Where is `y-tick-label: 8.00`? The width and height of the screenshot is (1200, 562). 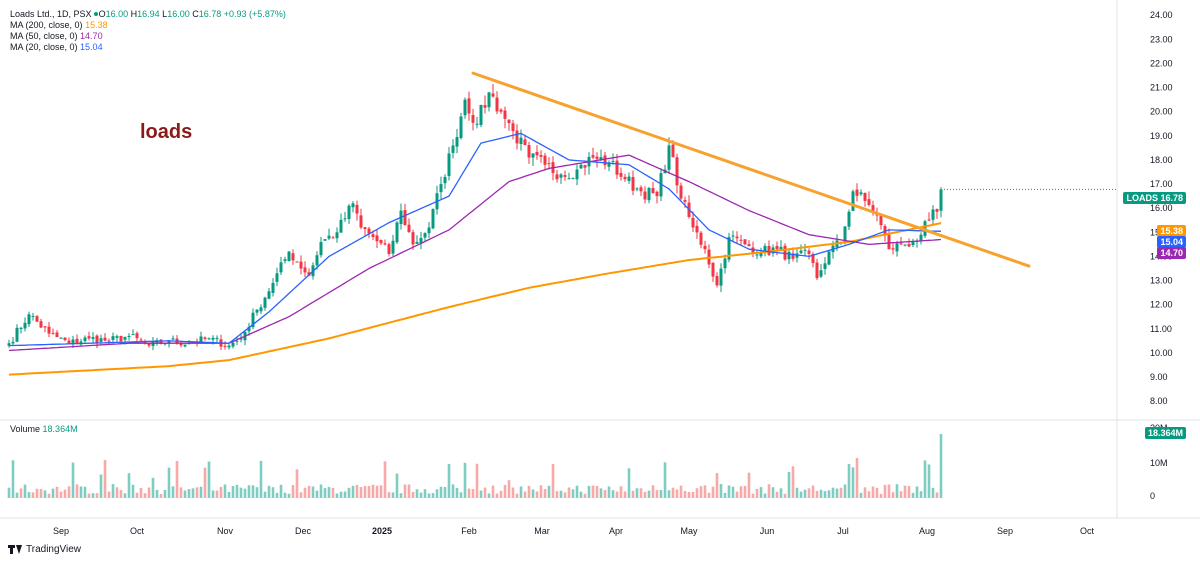 y-tick-label: 8.00 is located at coordinates (1159, 401).